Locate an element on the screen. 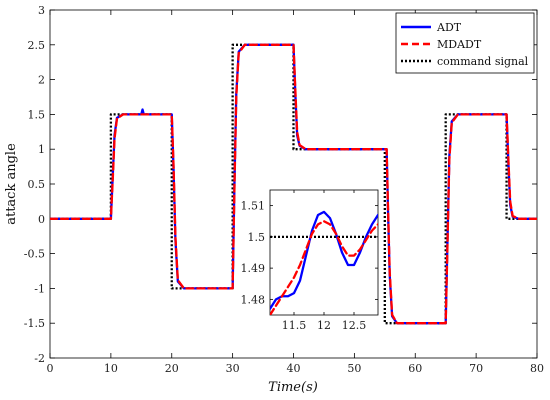 Image resolution: width=550 pixels, height=400 pixels. main-ytick-label: 0.5 is located at coordinates (37, 184).